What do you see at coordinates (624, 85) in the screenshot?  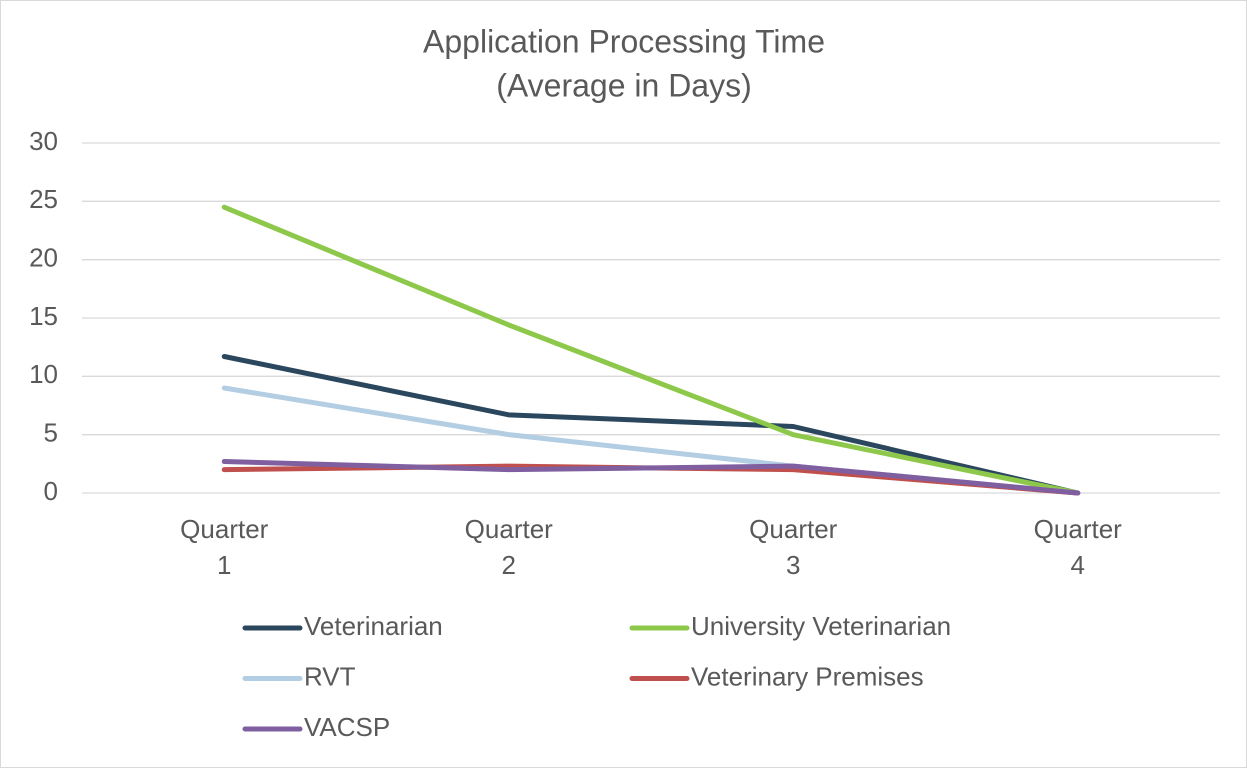 I see `chart-subtitle: (Average in Days)` at bounding box center [624, 85].